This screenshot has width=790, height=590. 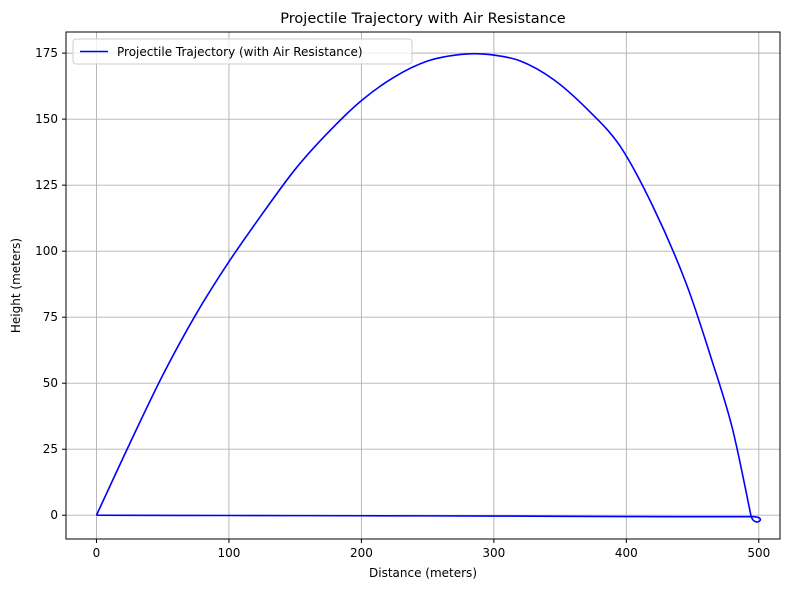 What do you see at coordinates (46, 251) in the screenshot?
I see `y-tick-label: 100` at bounding box center [46, 251].